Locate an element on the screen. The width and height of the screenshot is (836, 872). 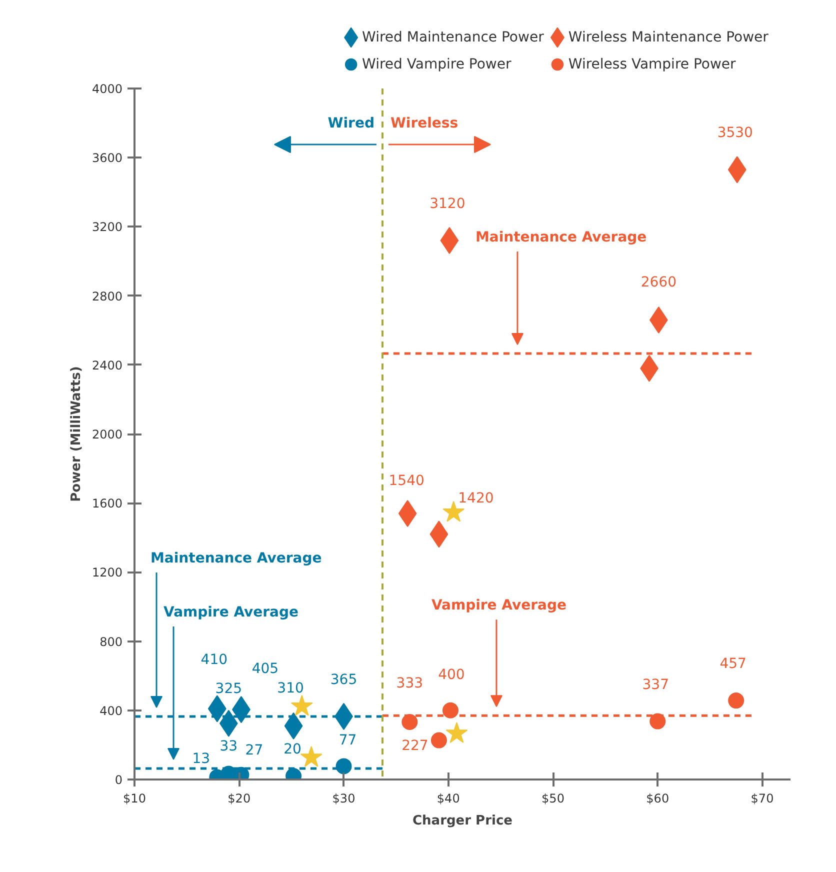
y-axis-title: Power (MilliWatts) is located at coordinates (76, 434).